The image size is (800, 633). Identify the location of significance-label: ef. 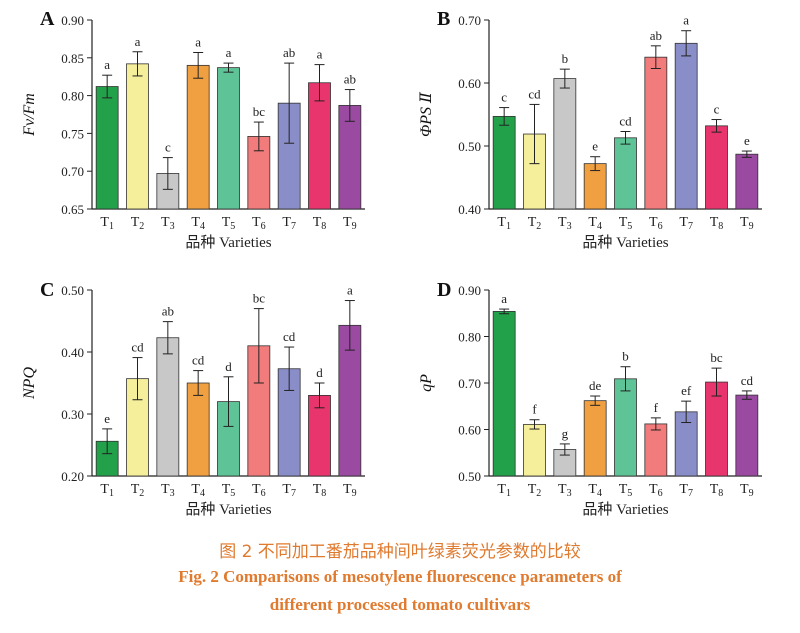
(686, 390).